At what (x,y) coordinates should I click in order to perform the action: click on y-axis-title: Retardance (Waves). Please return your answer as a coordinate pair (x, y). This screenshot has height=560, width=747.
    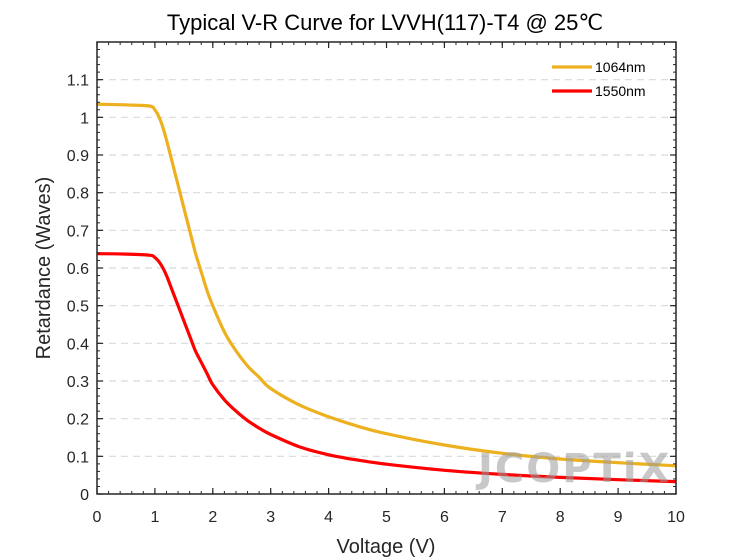
    Looking at the image, I should click on (44, 268).